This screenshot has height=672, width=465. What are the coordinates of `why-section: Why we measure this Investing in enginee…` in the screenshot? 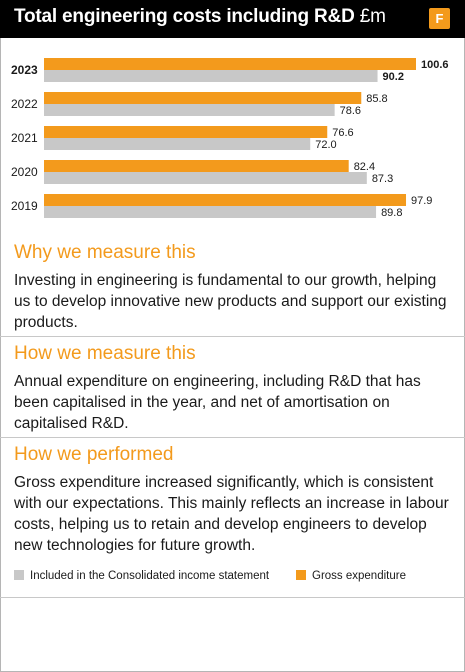 It's located at (234, 287).